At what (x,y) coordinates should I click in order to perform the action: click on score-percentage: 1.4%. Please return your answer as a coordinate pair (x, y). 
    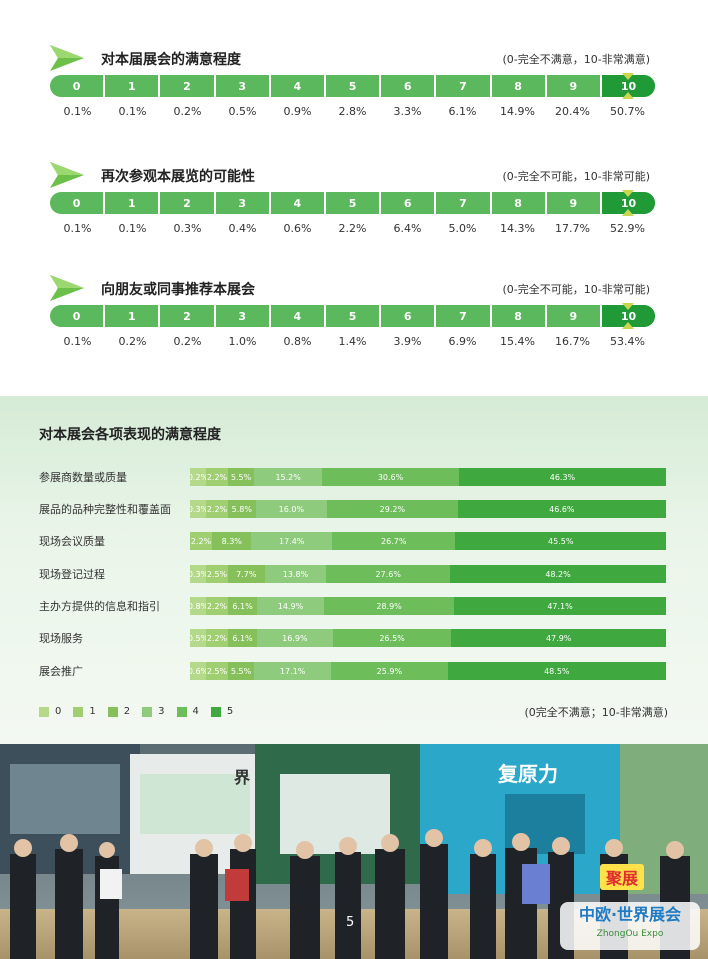
    Looking at the image, I should click on (352, 341).